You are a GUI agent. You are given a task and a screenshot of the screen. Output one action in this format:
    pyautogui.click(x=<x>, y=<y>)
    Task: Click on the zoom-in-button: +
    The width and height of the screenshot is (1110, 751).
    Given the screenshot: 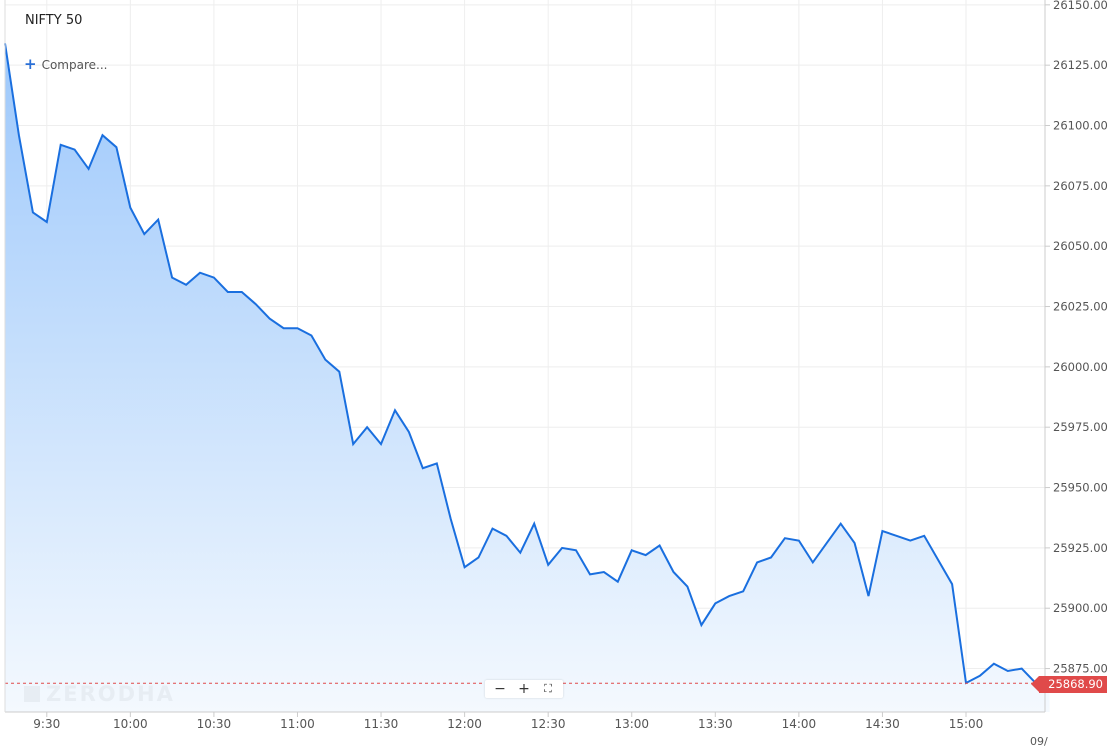 What is the action you would take?
    pyautogui.click(x=524, y=689)
    